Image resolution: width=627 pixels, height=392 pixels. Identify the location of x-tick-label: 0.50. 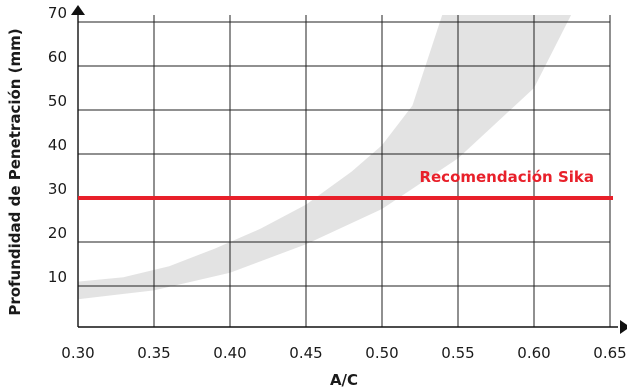
(381, 353).